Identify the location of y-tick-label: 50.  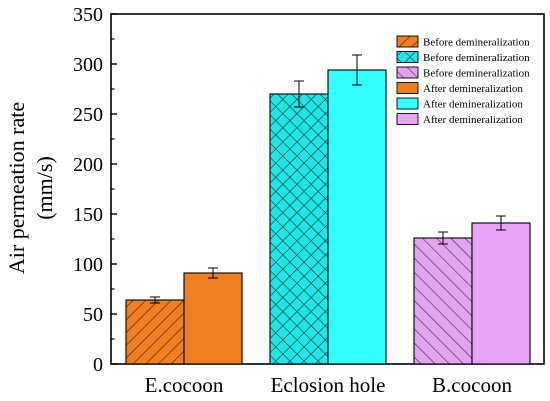
(93, 315).